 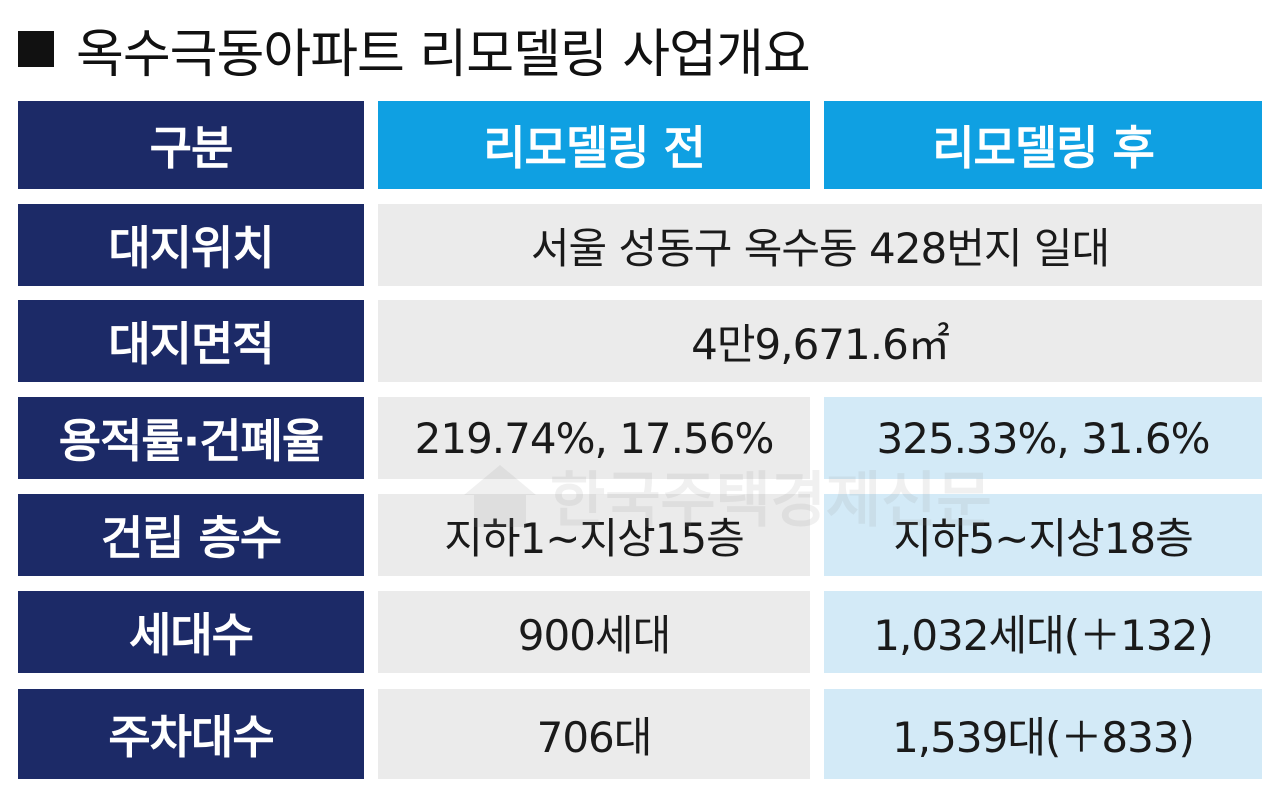 What do you see at coordinates (1043, 535) in the screenshot?
I see `building-floors-after: 지하5∼지상18층` at bounding box center [1043, 535].